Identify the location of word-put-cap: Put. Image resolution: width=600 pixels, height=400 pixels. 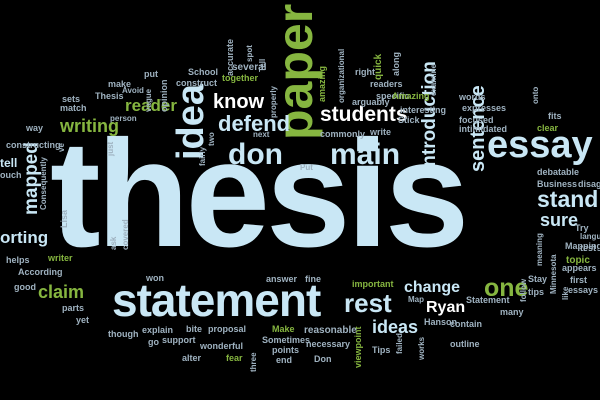
(306, 167).